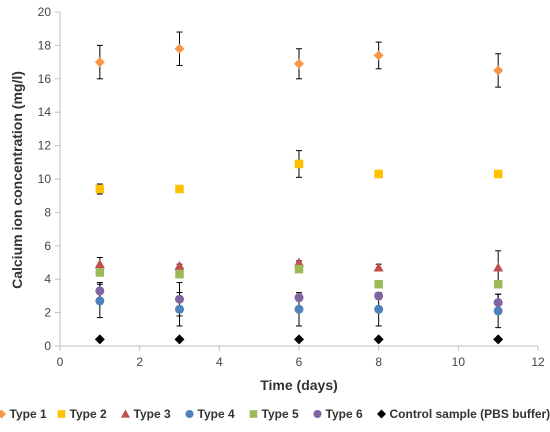  Describe the element at coordinates (88, 414) in the screenshot. I see `legend-label: Type 2` at that location.